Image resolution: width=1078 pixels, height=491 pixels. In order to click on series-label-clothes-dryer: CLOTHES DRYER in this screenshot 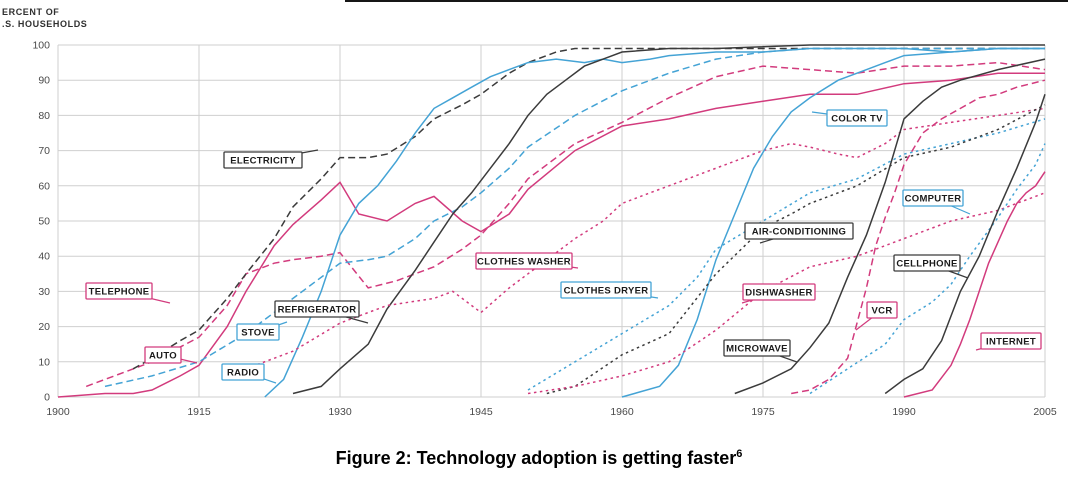, I will do `click(609, 290)`.